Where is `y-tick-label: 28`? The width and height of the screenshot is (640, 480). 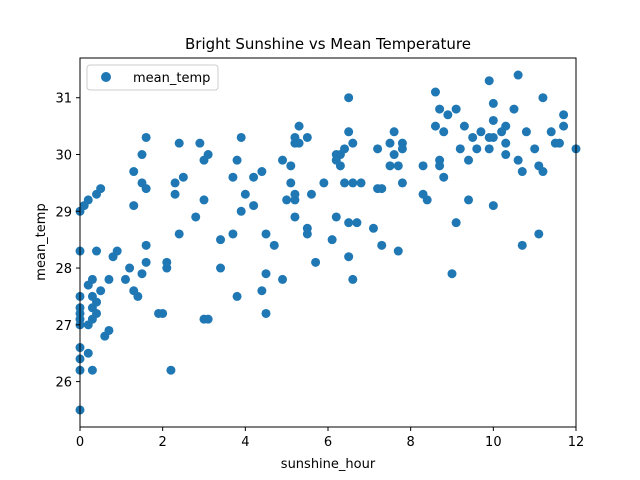 y-tick-label: 28 is located at coordinates (63, 269).